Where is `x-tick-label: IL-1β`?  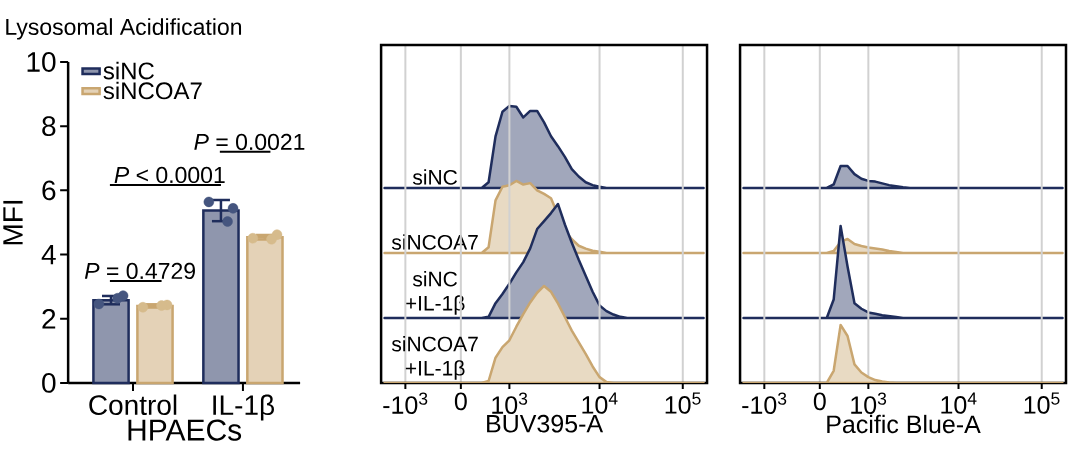
x-tick-label: IL-1β is located at coordinates (243, 407).